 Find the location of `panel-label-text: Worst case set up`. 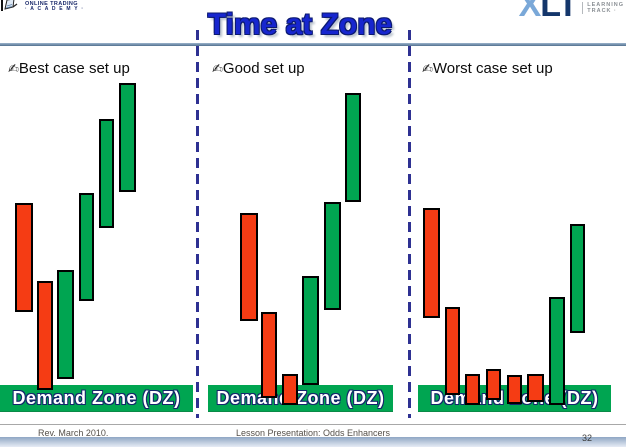

panel-label-text: Worst case set up is located at coordinates (492, 68).